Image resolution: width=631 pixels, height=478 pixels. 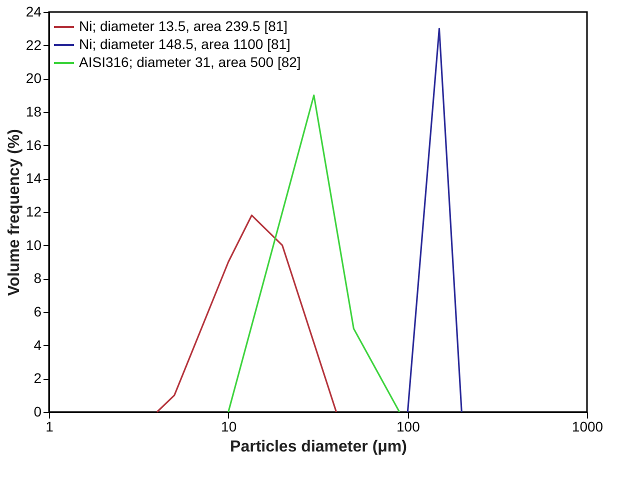 I want to click on y-axis-title: Volume frequency (%), so click(x=14, y=212).